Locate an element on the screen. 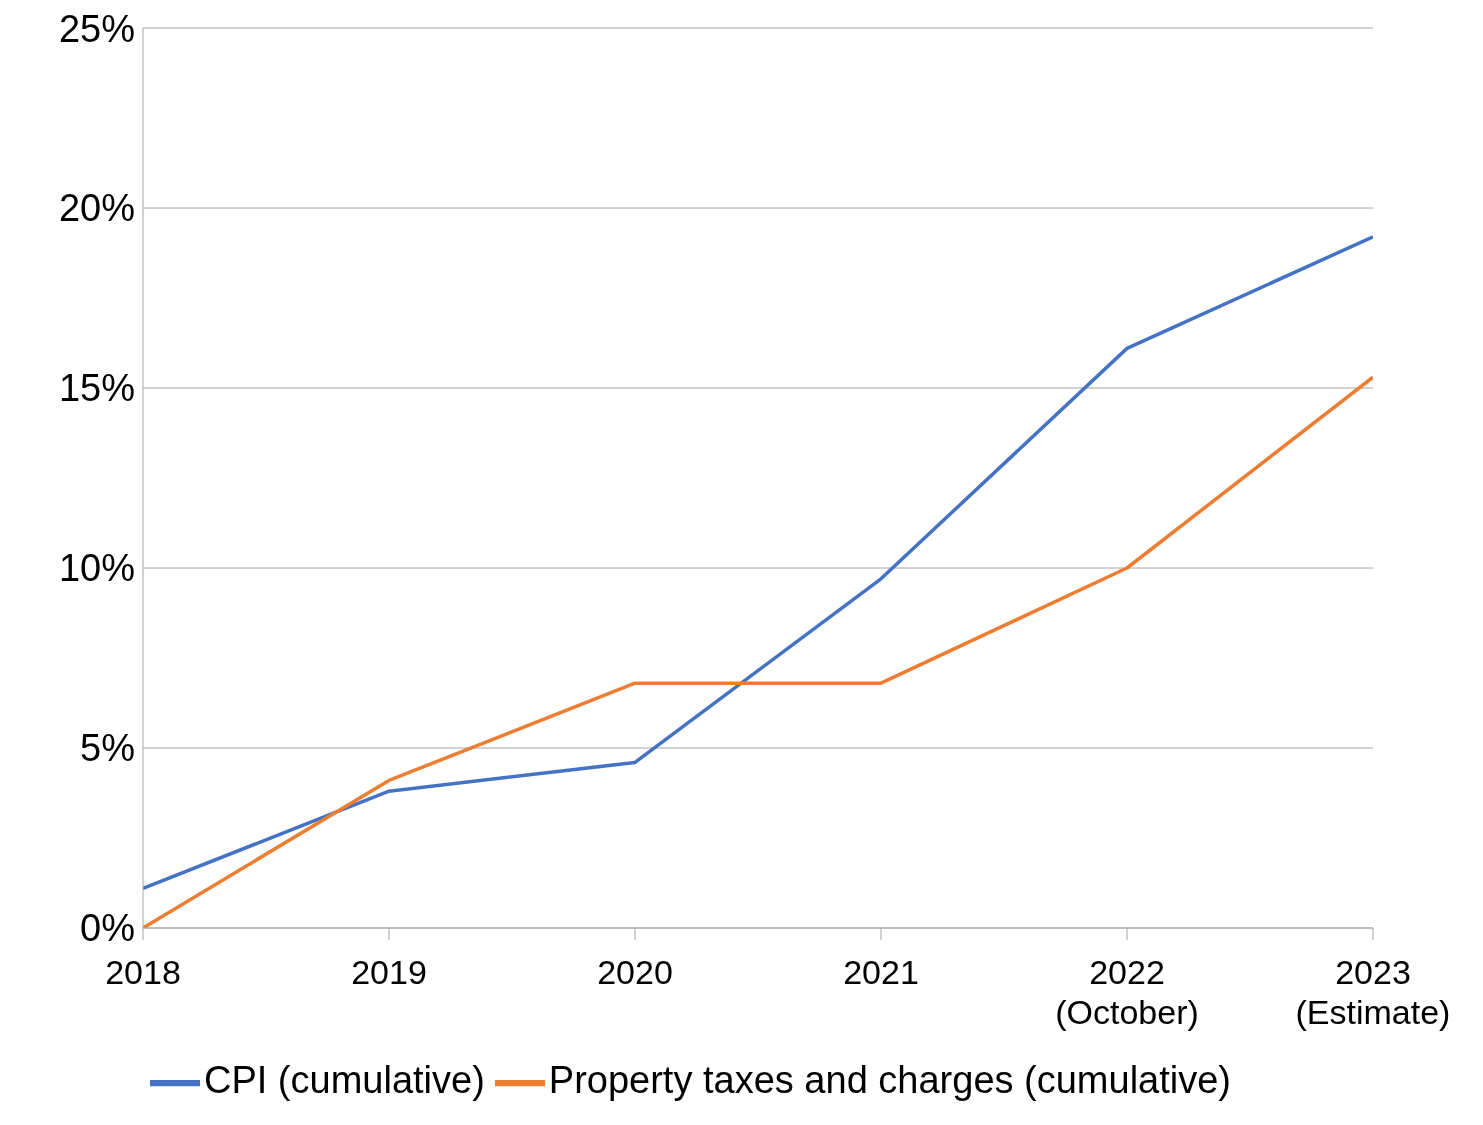 The image size is (1483, 1125). y-tick-label: 20% is located at coordinates (96, 208).